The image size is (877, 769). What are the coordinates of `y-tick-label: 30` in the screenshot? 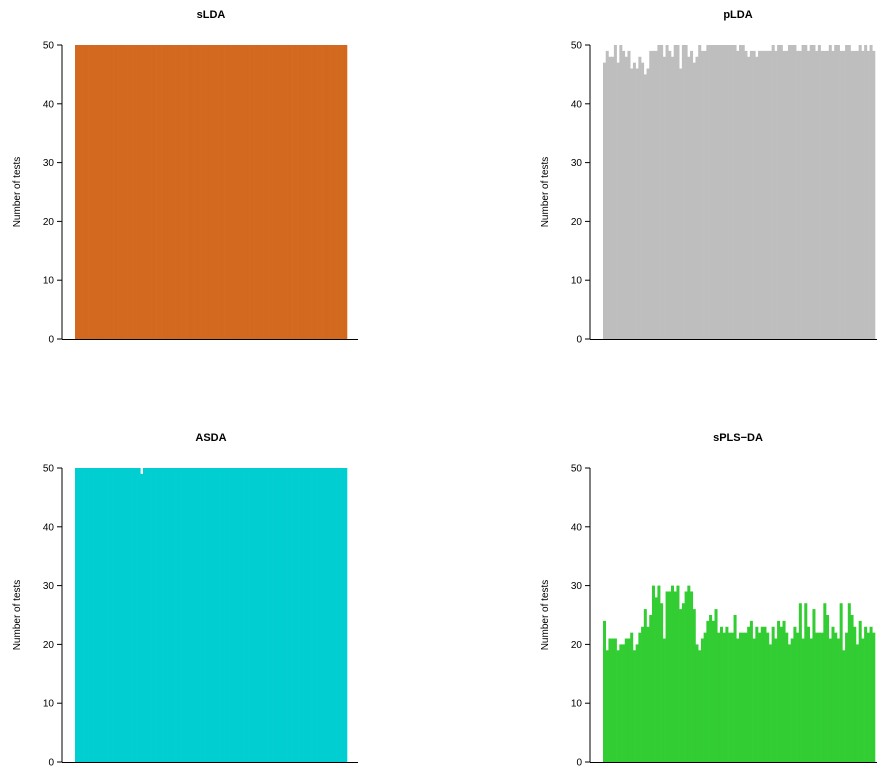 It's located at (49, 163).